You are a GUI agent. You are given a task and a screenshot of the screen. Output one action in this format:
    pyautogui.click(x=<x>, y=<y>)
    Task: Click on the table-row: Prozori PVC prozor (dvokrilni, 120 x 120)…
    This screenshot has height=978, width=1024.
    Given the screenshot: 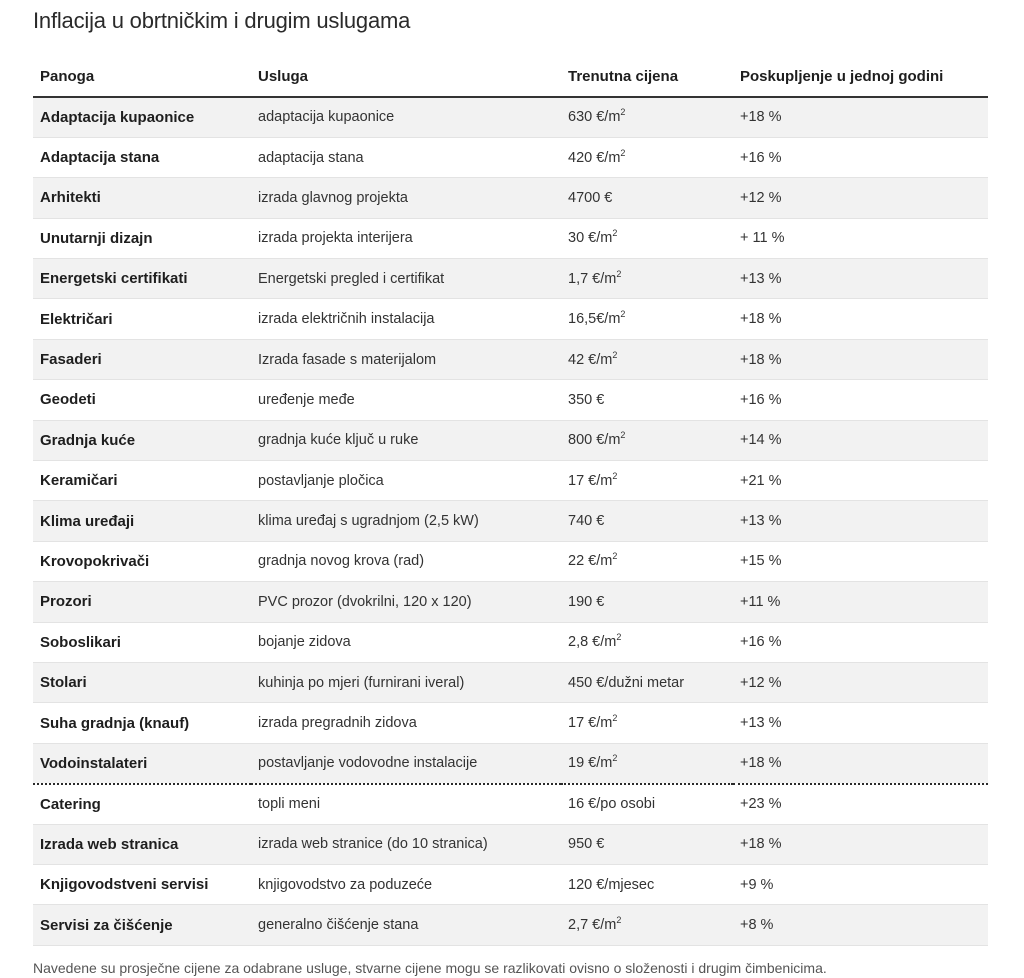 What is the action you would take?
    pyautogui.click(x=510, y=602)
    